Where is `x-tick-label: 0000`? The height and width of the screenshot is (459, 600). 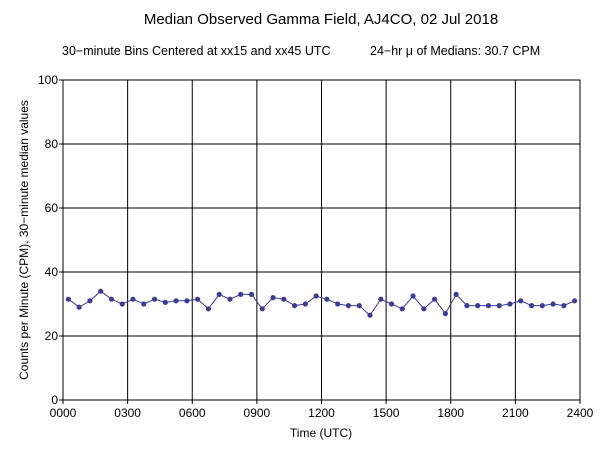
x-tick-label: 0000 is located at coordinates (63, 413).